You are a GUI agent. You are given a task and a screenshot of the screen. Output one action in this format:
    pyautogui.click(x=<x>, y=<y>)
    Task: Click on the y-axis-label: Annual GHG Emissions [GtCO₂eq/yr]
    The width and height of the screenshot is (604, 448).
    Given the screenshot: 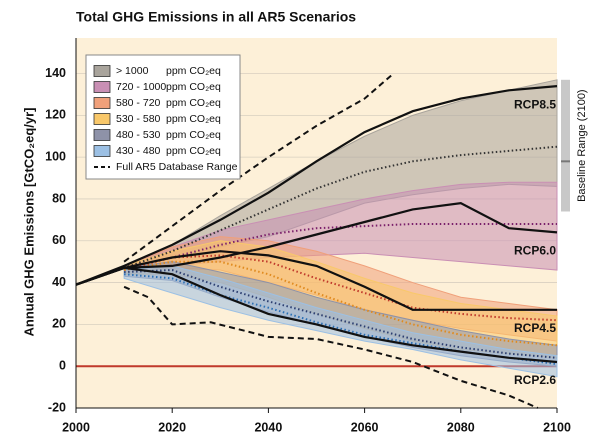 What is the action you would take?
    pyautogui.click(x=28, y=222)
    